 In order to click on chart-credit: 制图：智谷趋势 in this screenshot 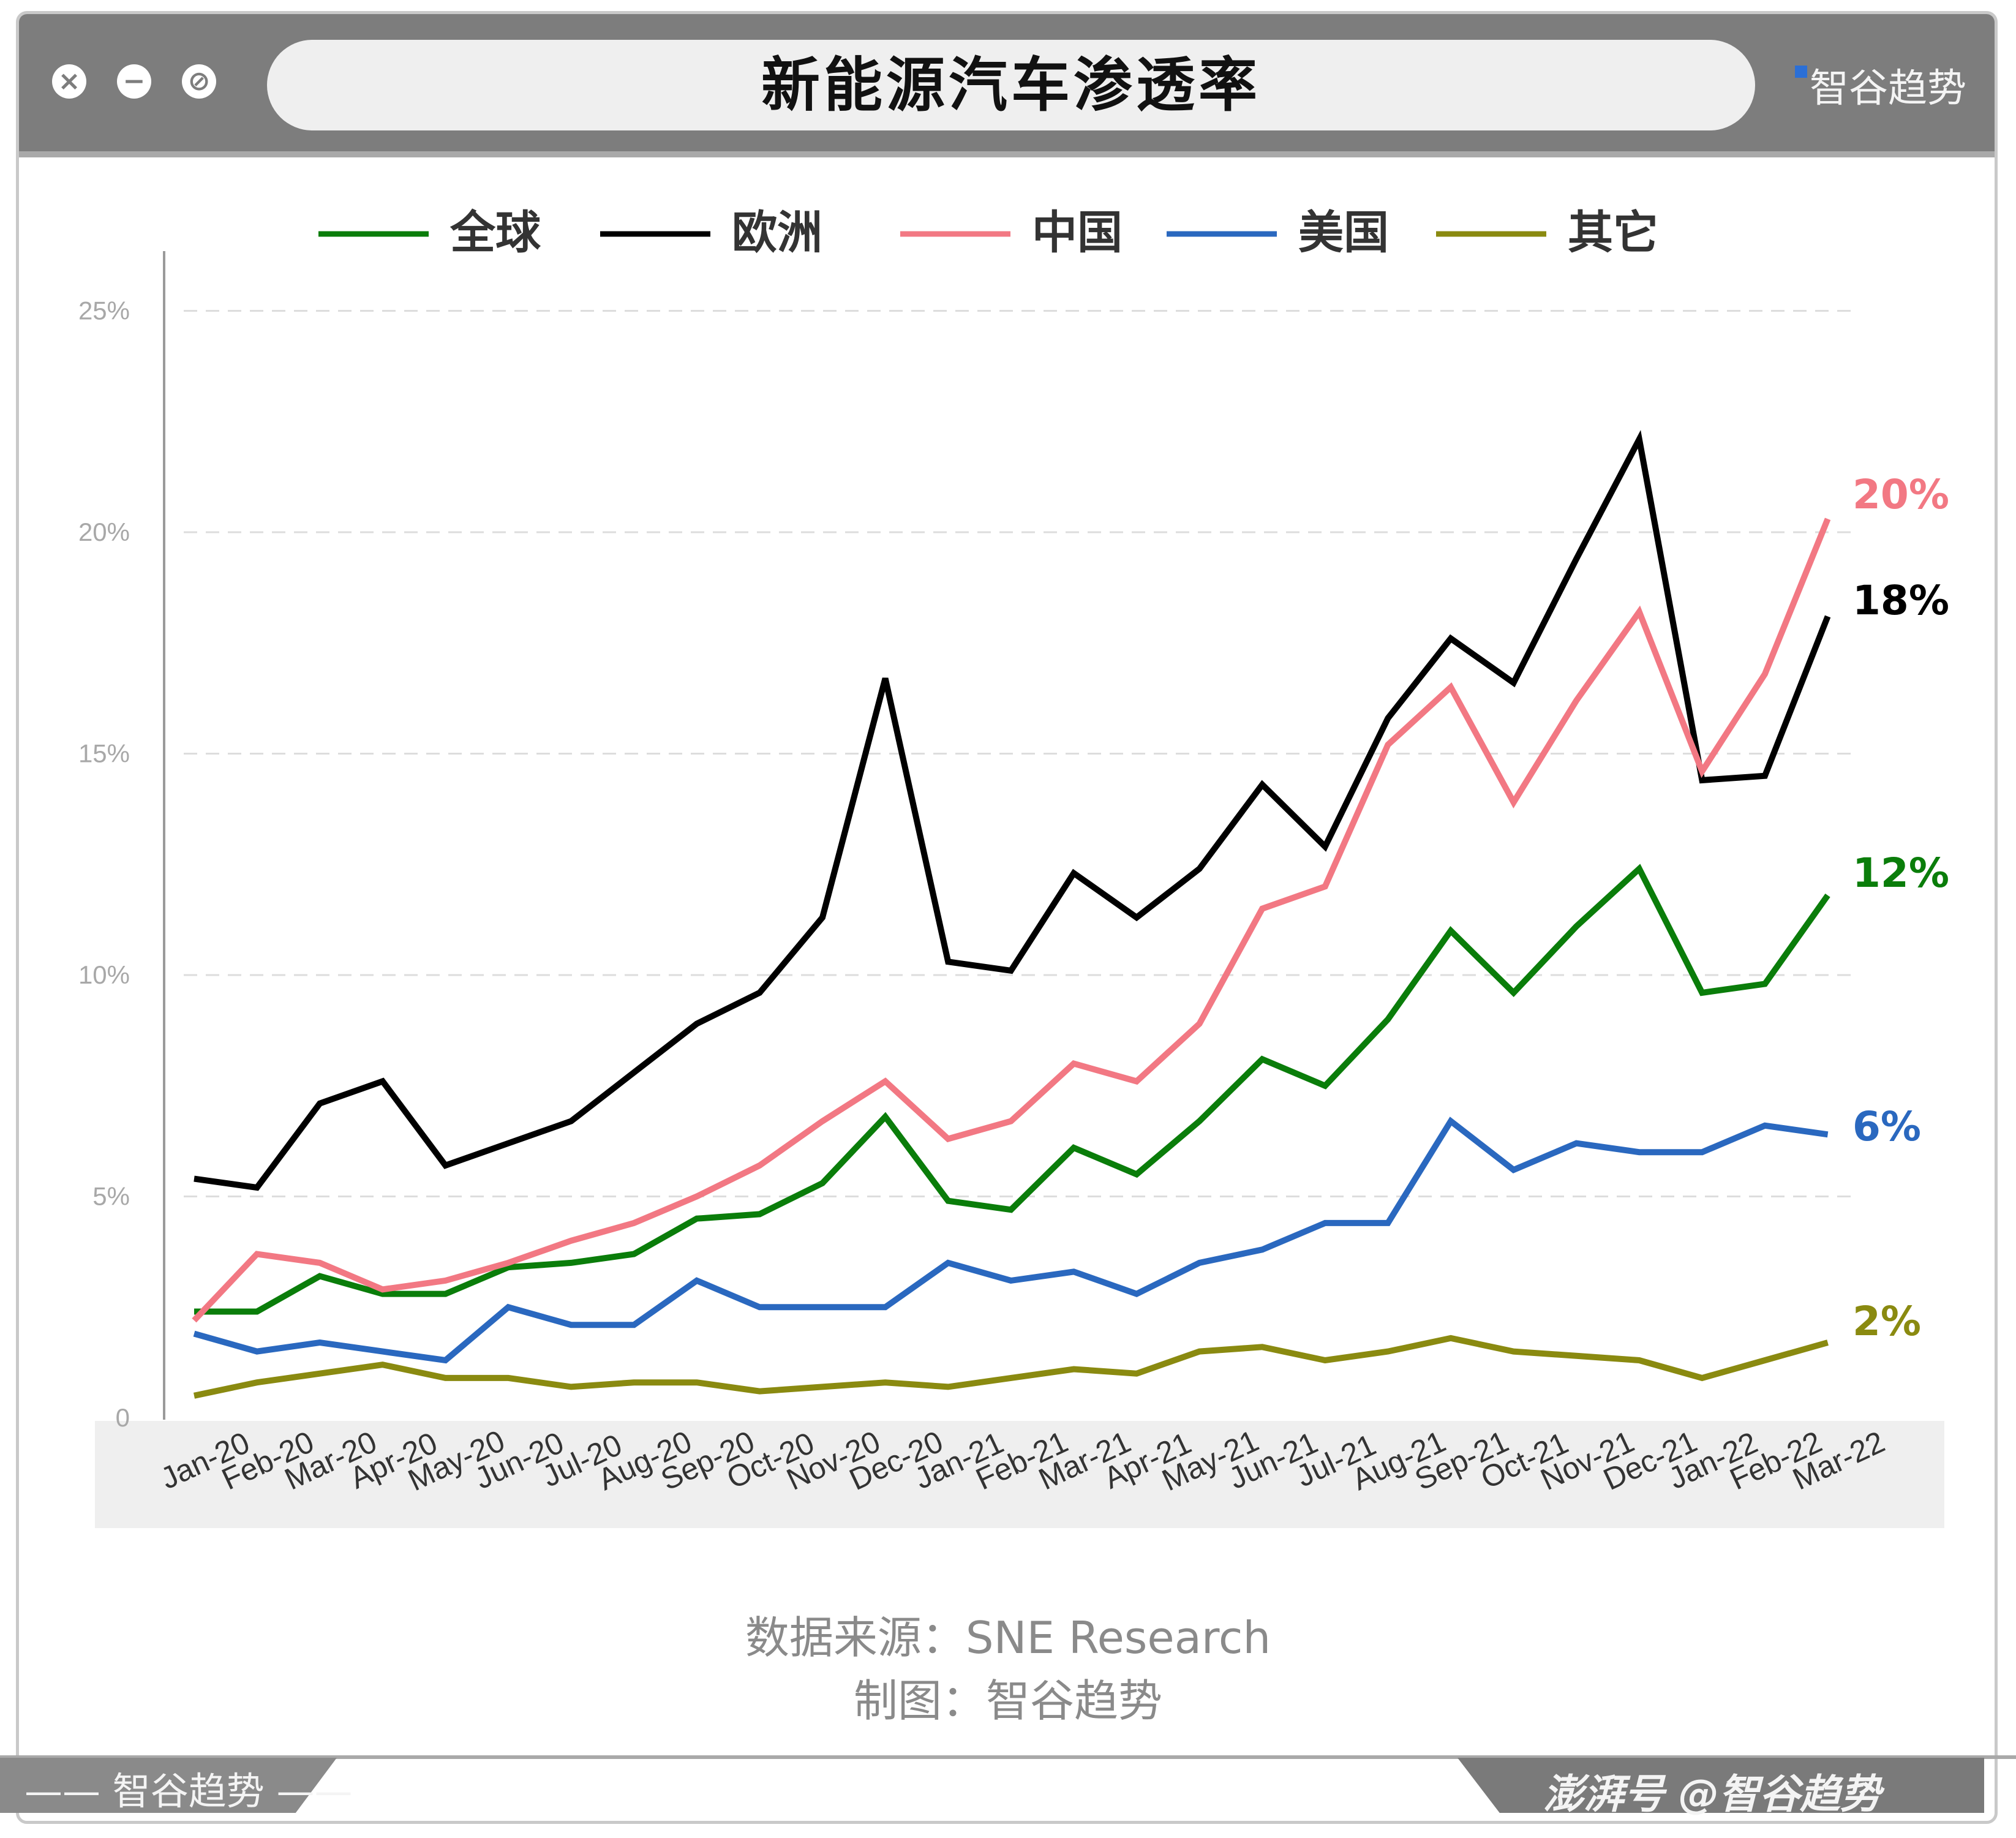, I will do `click(1007, 1701)`.